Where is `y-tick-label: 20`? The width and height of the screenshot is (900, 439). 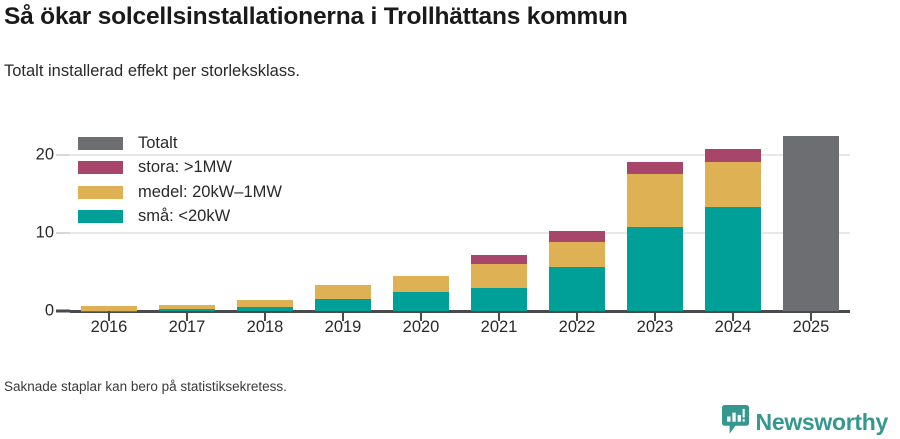
y-tick-label: 20 is located at coordinates (44, 154).